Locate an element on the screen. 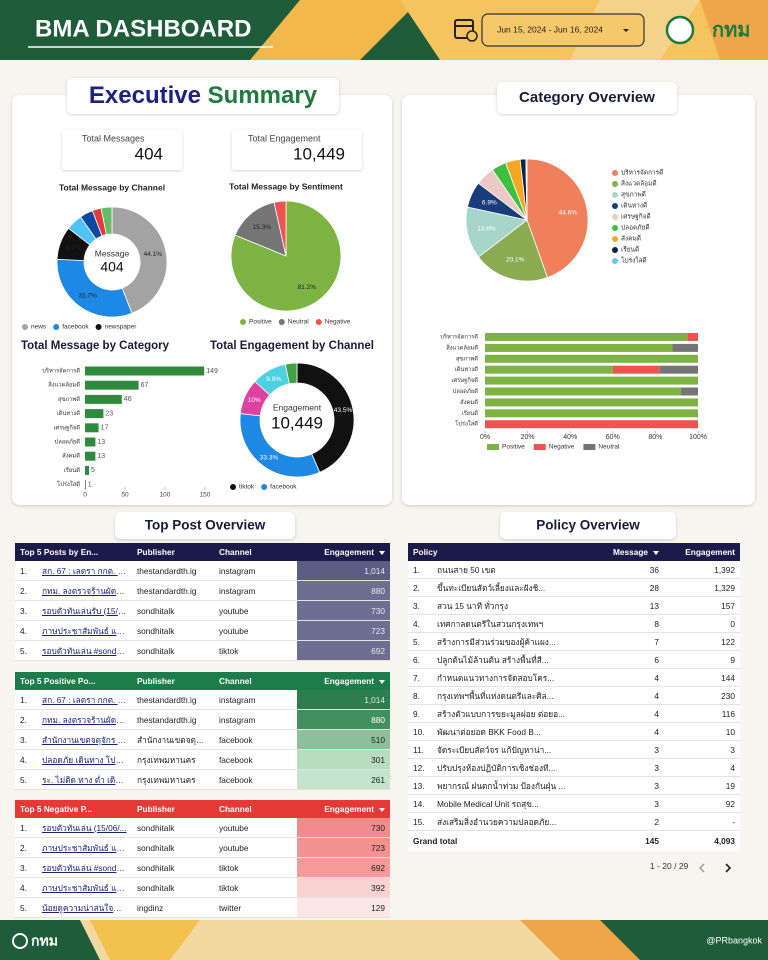 This screenshot has height=960, width=768. y-tick-label: สังคมดี is located at coordinates (469, 402).